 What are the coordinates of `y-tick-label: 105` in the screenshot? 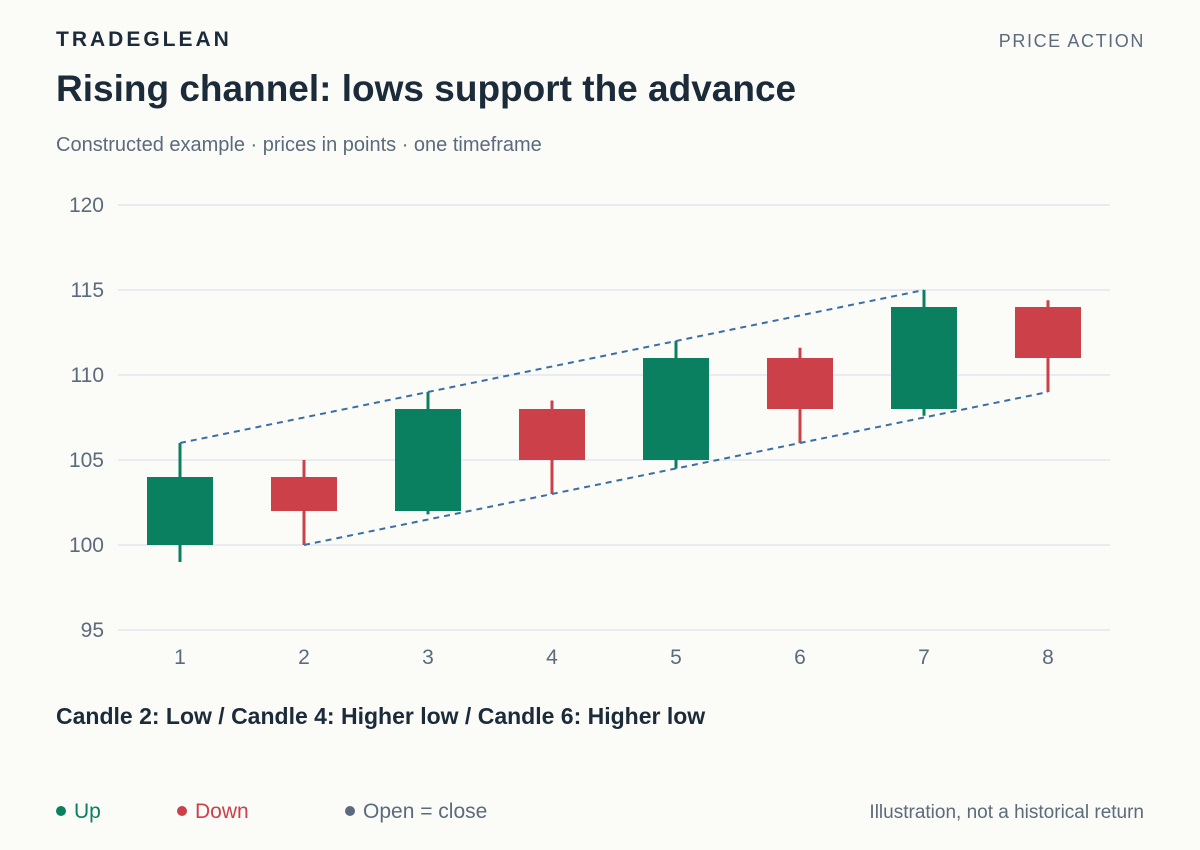 It's located at (86, 460).